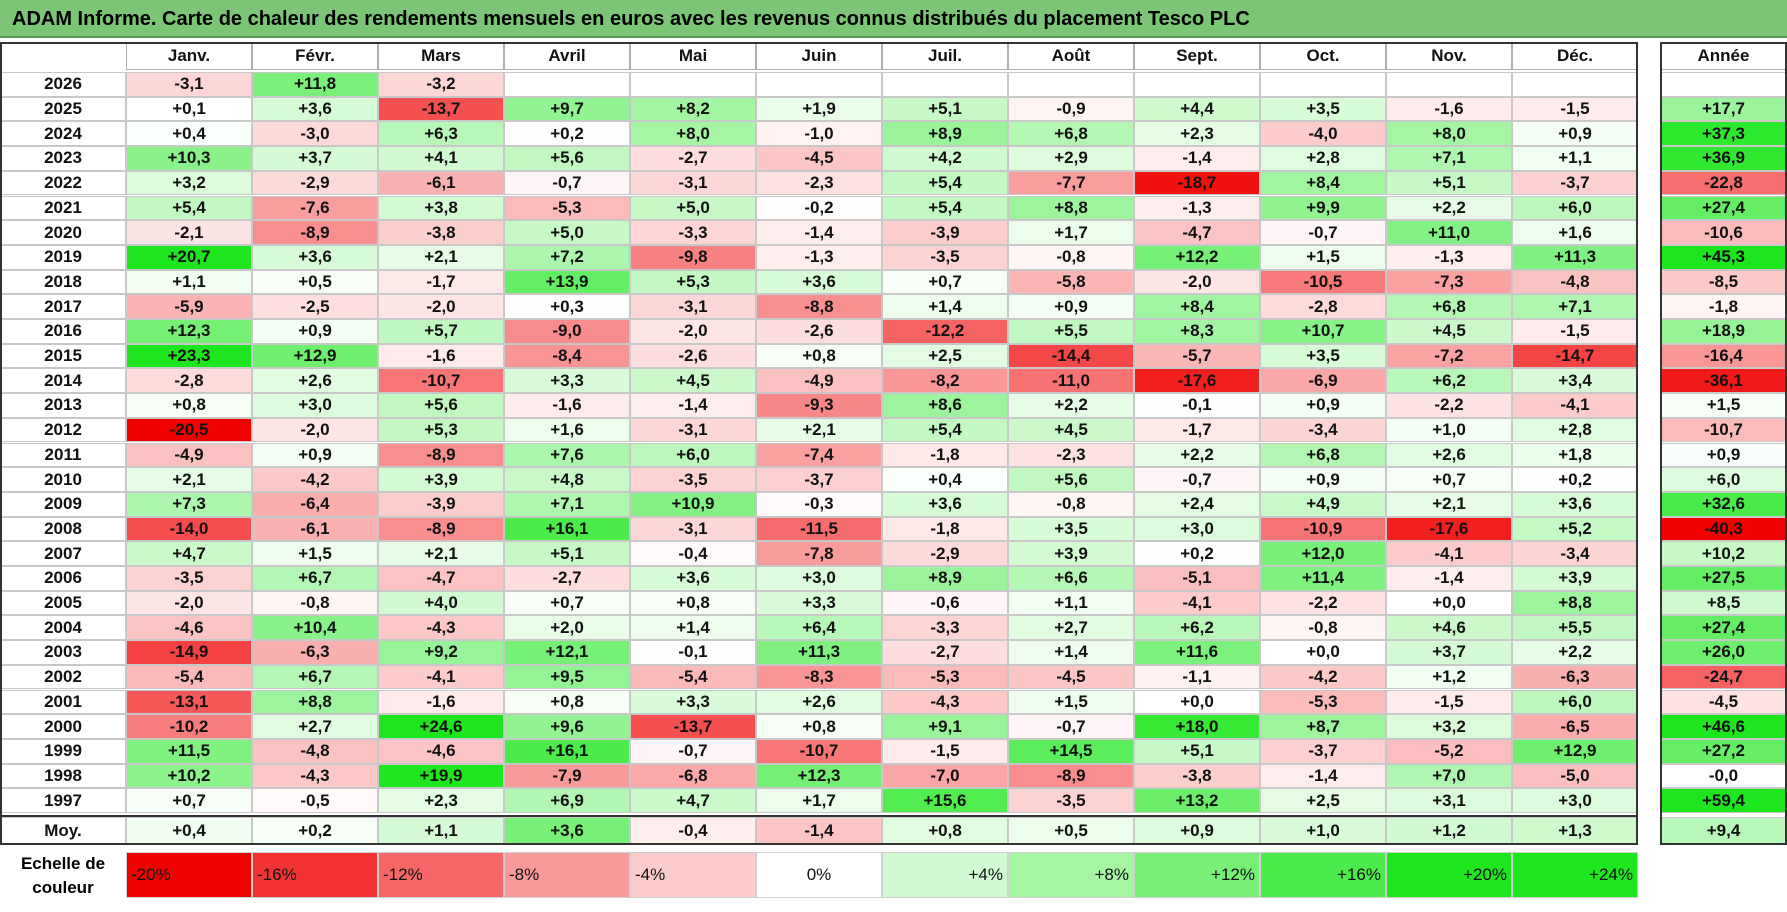  Describe the element at coordinates (315, 479) in the screenshot. I see `heat-cell: -4,2` at that location.